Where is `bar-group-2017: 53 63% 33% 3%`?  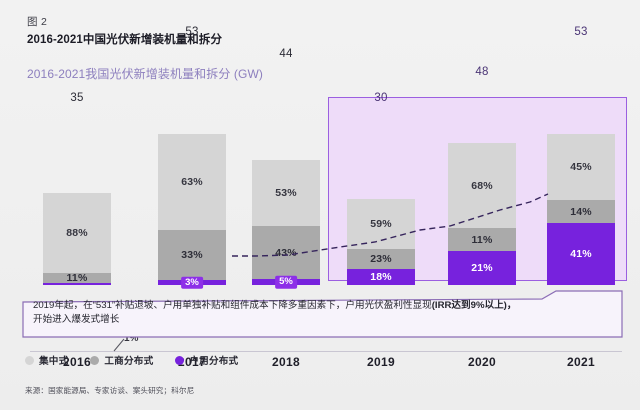 bar-group-2017: 53 63% 33% 3% is located at coordinates (192, 157).